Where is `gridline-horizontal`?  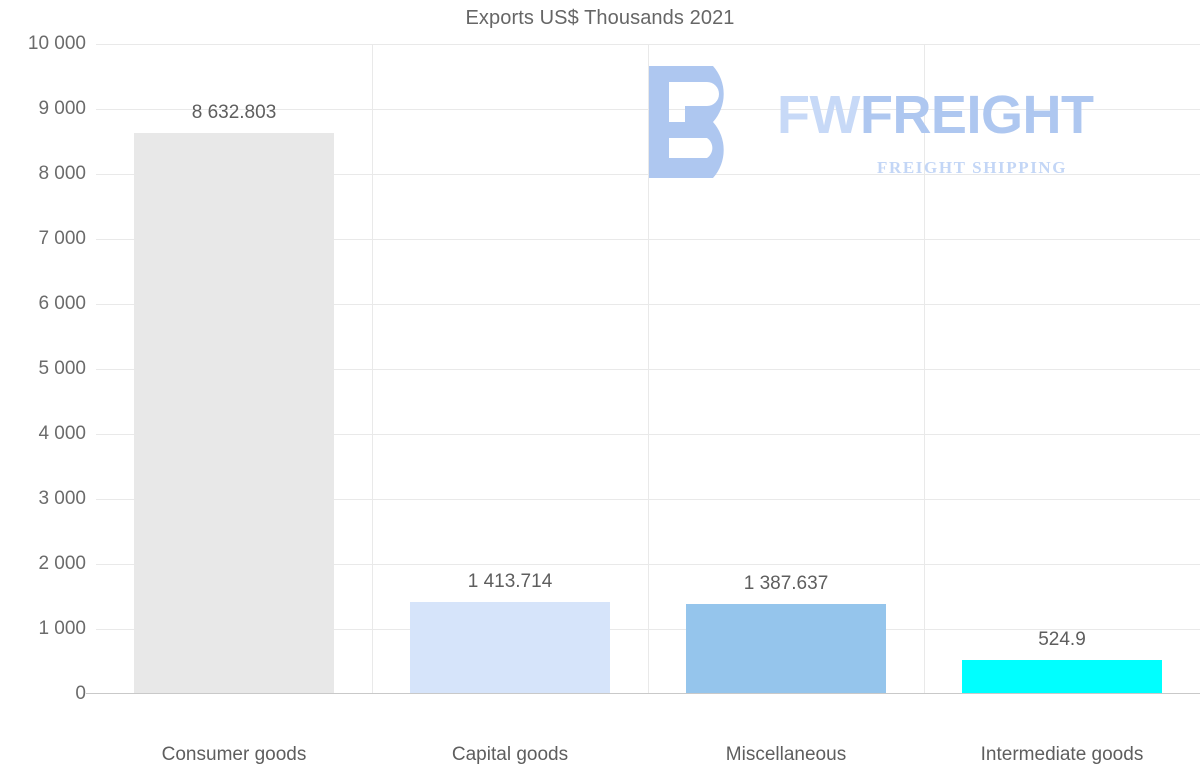
gridline-horizontal is located at coordinates (648, 694).